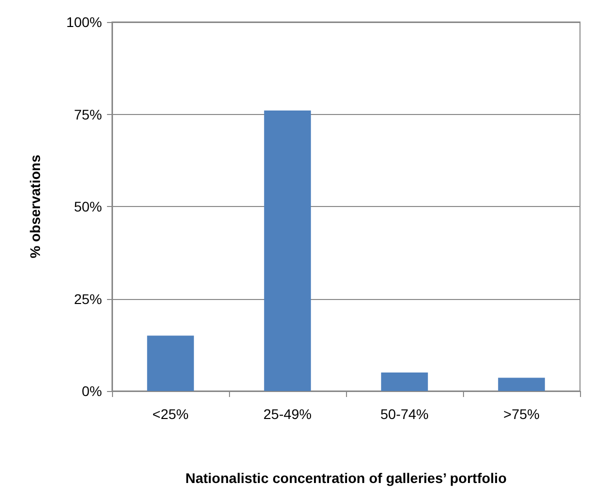  I want to click on x-tick-label: 25-49%, so click(287, 414).